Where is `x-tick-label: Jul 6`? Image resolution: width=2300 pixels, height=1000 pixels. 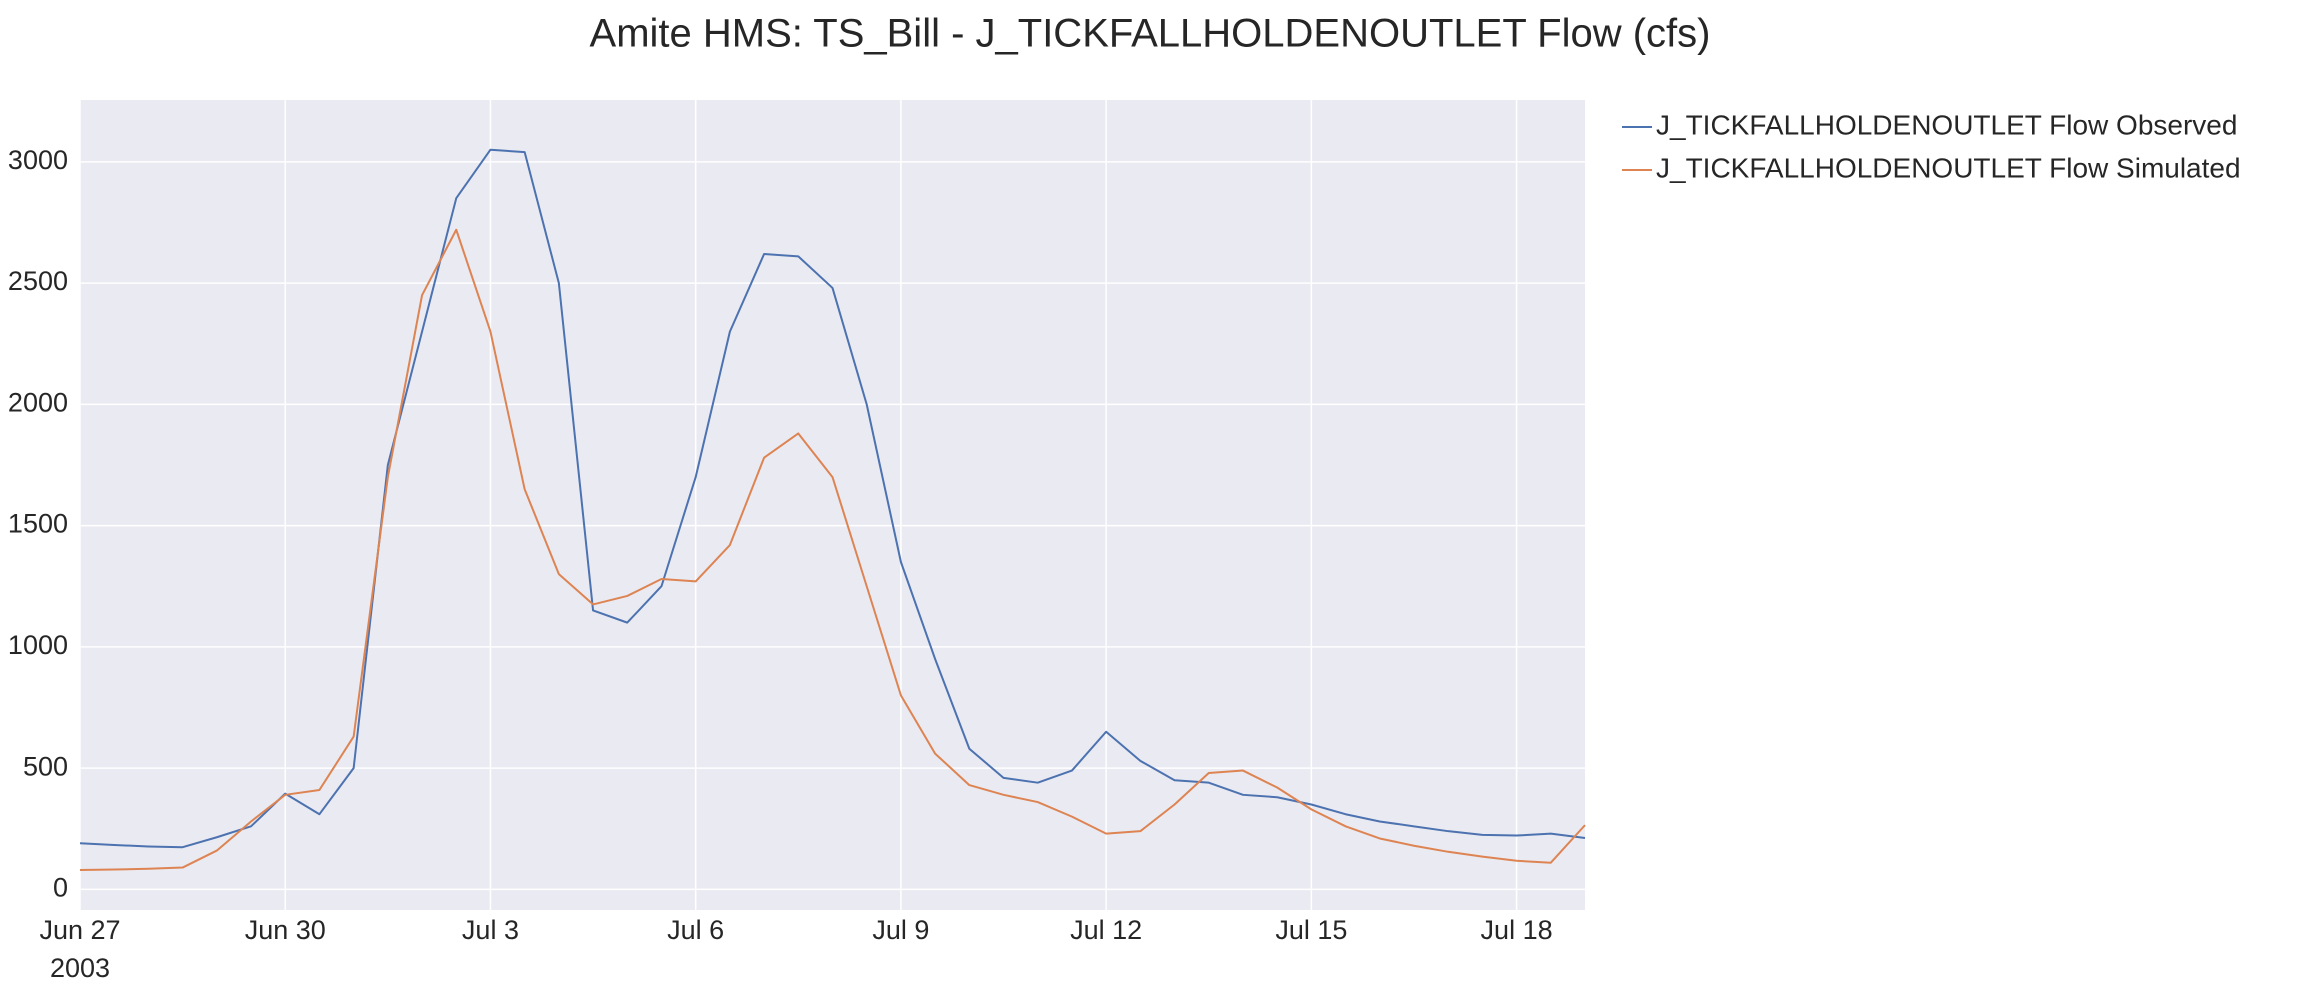 x-tick-label: Jul 6 is located at coordinates (695, 930).